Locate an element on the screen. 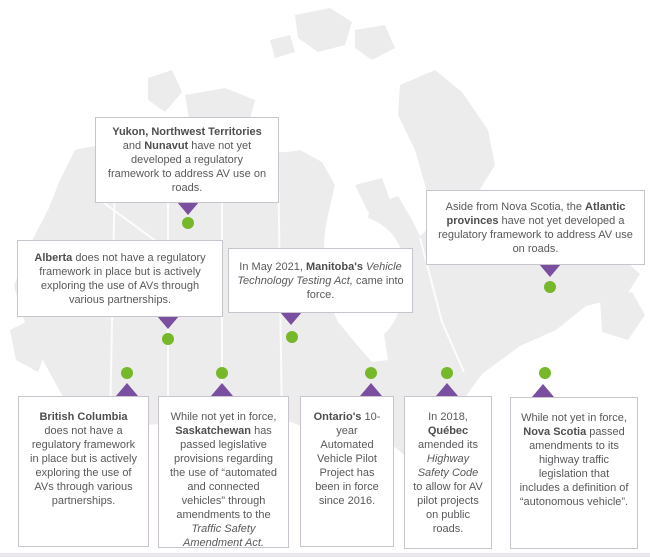  map-marker-quebec-icon is located at coordinates (447, 373).